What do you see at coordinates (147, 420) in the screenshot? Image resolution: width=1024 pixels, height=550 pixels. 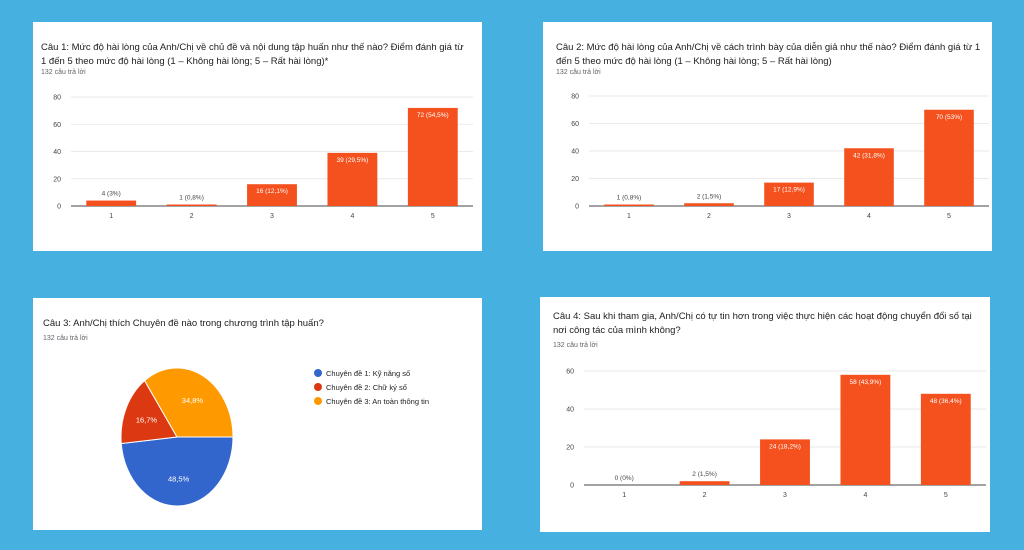 I see `slice-label: 16,7%` at bounding box center [147, 420].